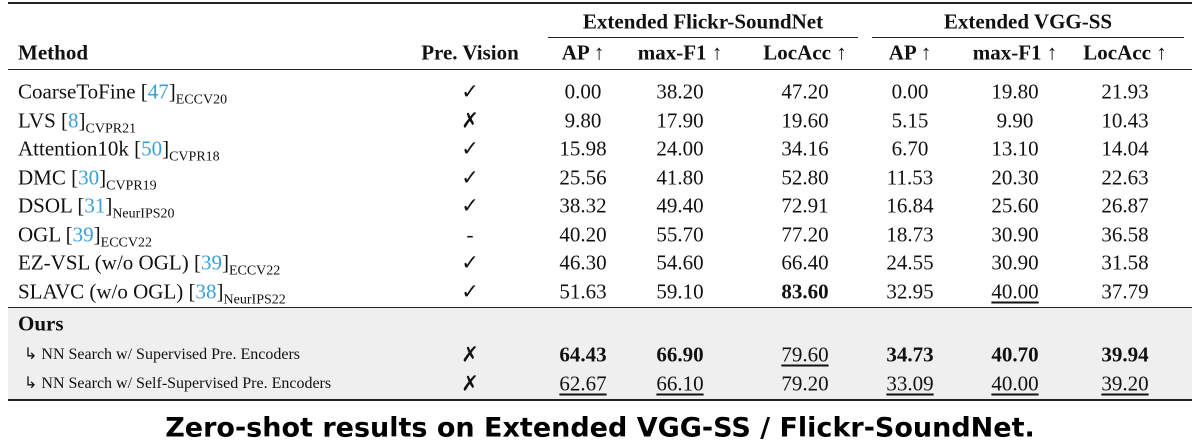 The image size is (1200, 447). What do you see at coordinates (680, 205) in the screenshot?
I see `value-cell: 49.40` at bounding box center [680, 205].